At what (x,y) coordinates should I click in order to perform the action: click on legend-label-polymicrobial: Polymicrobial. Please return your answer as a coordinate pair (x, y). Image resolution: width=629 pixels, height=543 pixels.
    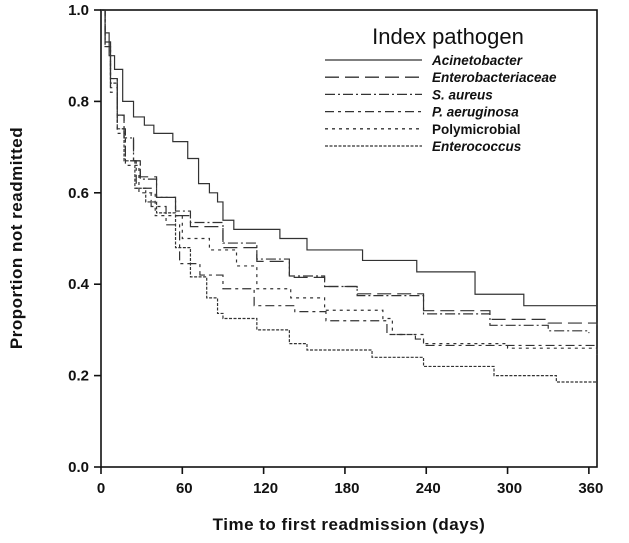
    Looking at the image, I should click on (476, 129).